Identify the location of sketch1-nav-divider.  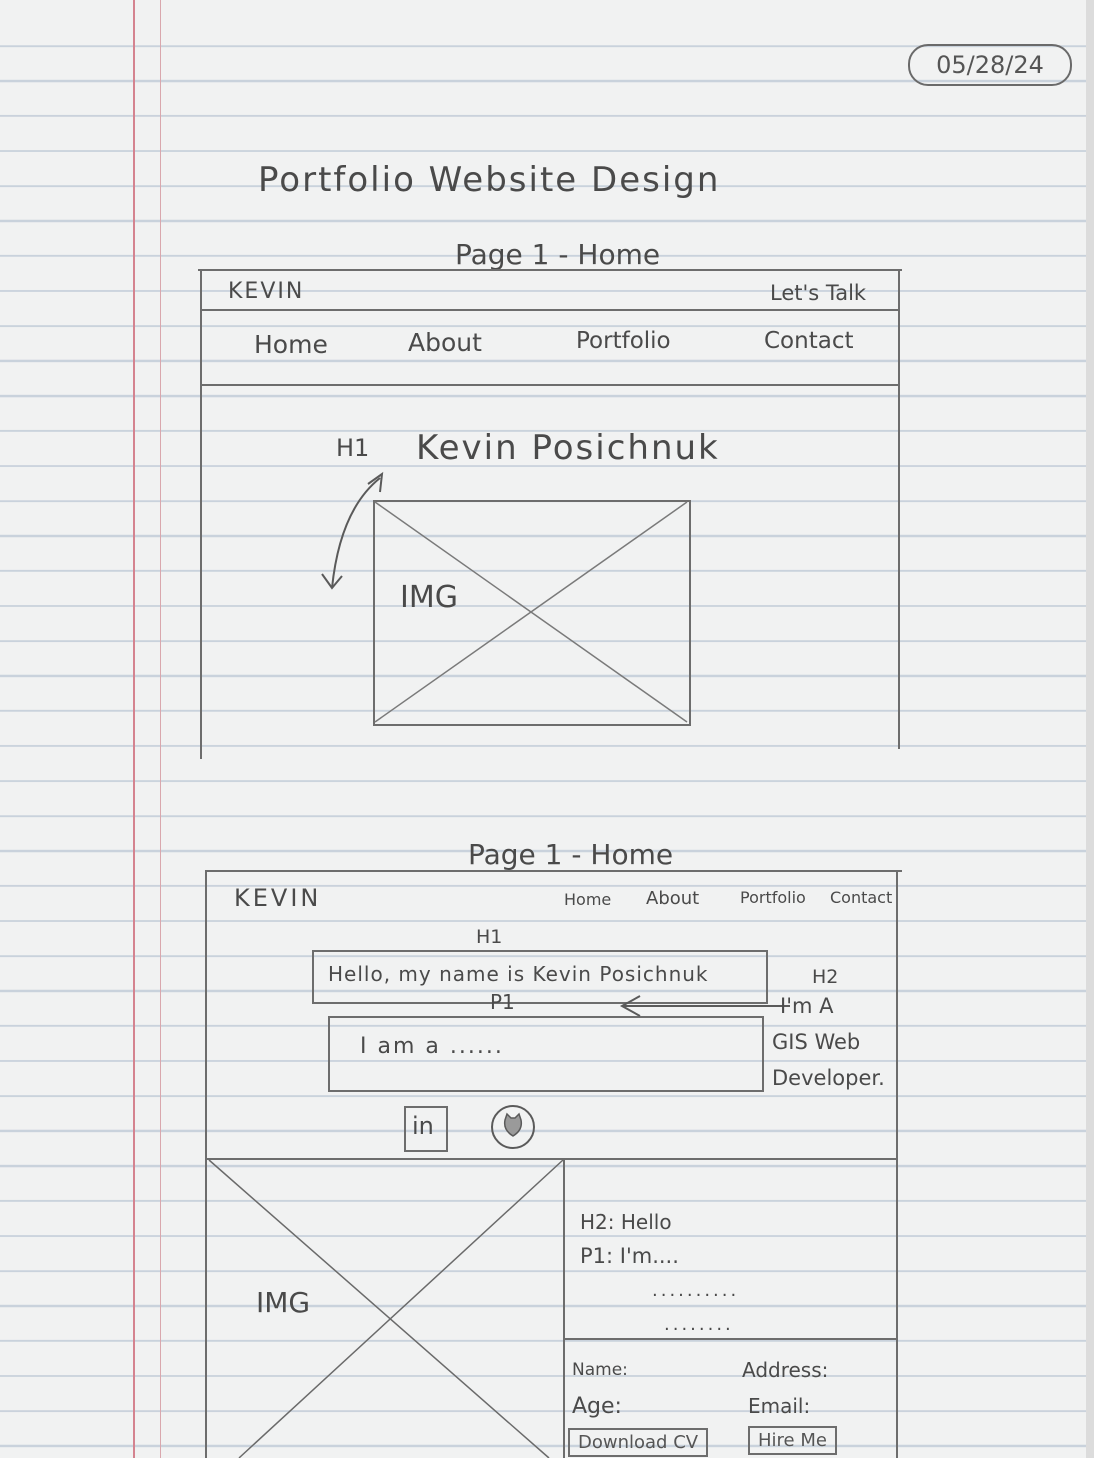
(550, 385).